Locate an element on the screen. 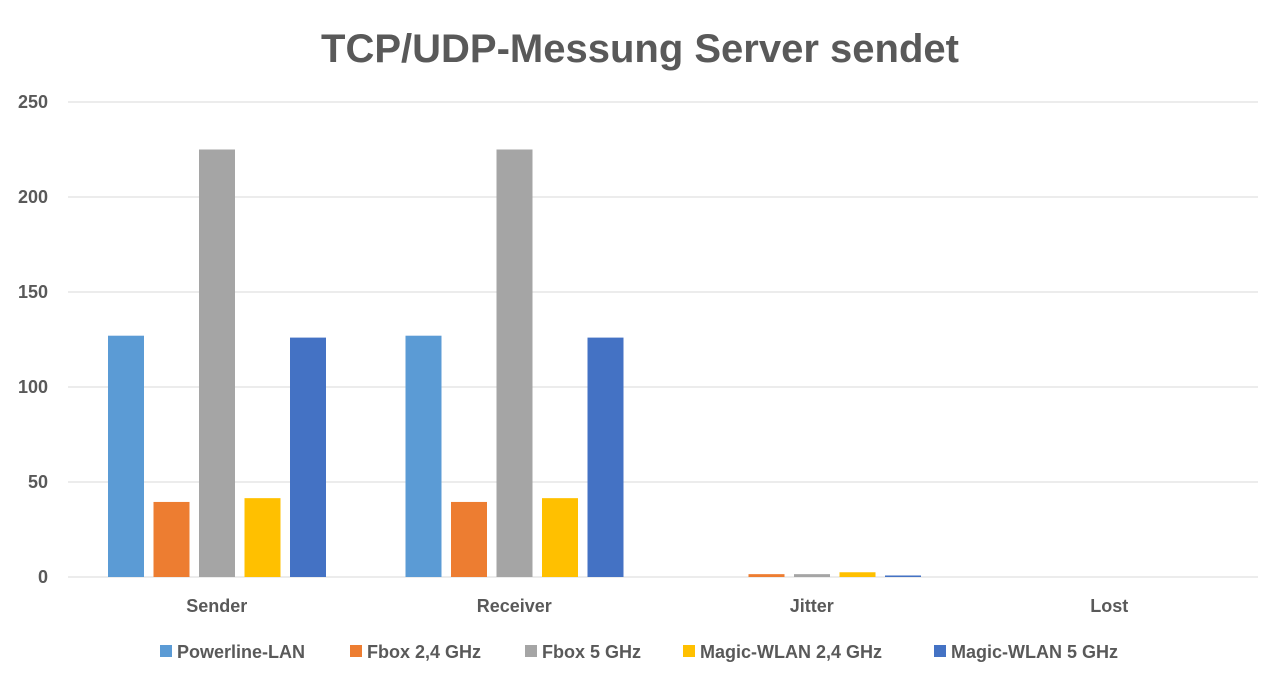 Image resolution: width=1280 pixels, height=683 pixels. y-tick-label: 200 is located at coordinates (33, 197).